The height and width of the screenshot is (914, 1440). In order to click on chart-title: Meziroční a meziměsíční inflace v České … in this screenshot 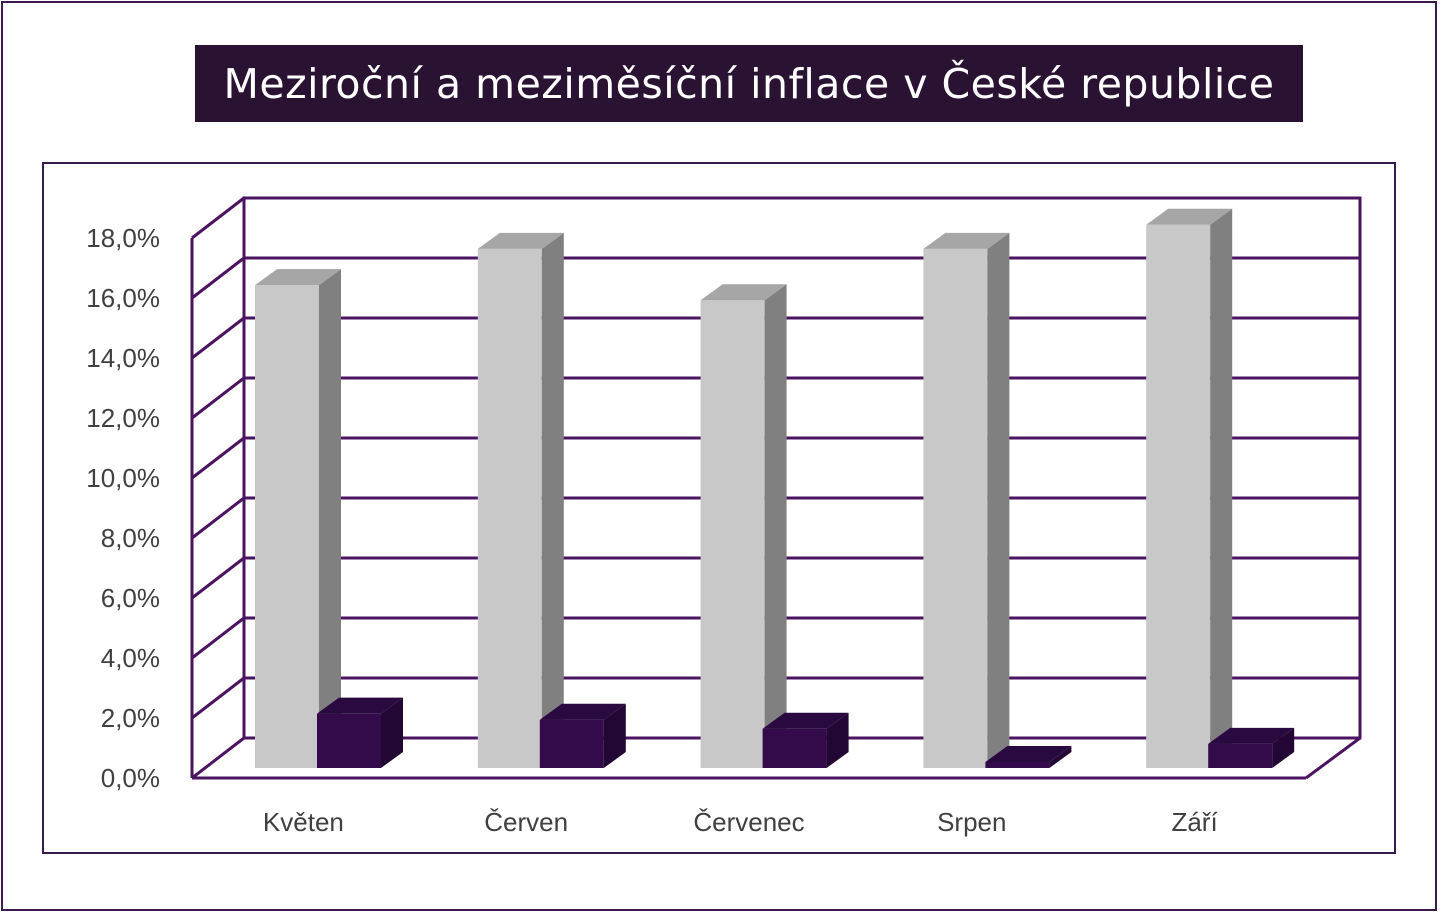, I will do `click(749, 83)`.